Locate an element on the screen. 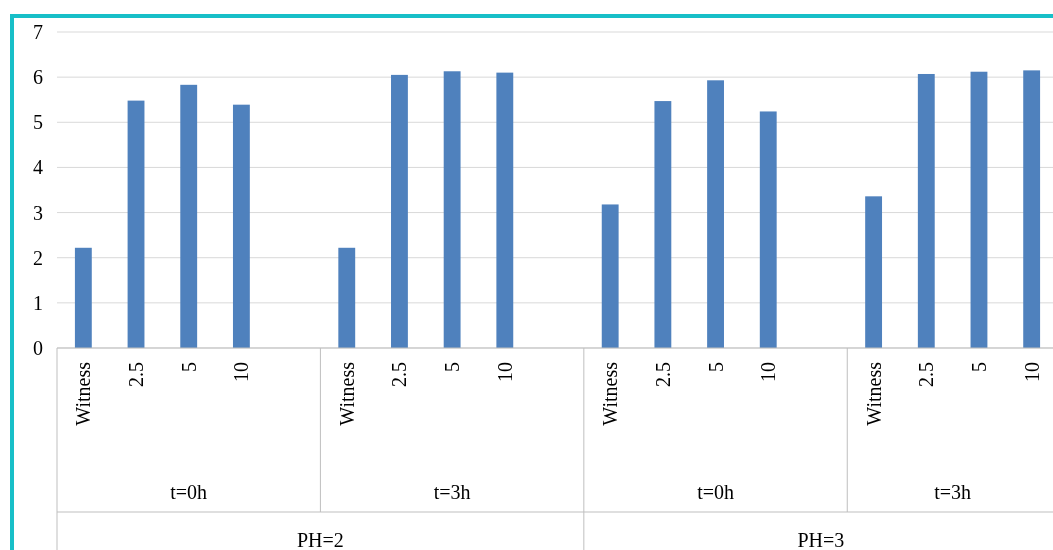 The height and width of the screenshot is (550, 1053). y-tick-label: 4 is located at coordinates (38, 167).